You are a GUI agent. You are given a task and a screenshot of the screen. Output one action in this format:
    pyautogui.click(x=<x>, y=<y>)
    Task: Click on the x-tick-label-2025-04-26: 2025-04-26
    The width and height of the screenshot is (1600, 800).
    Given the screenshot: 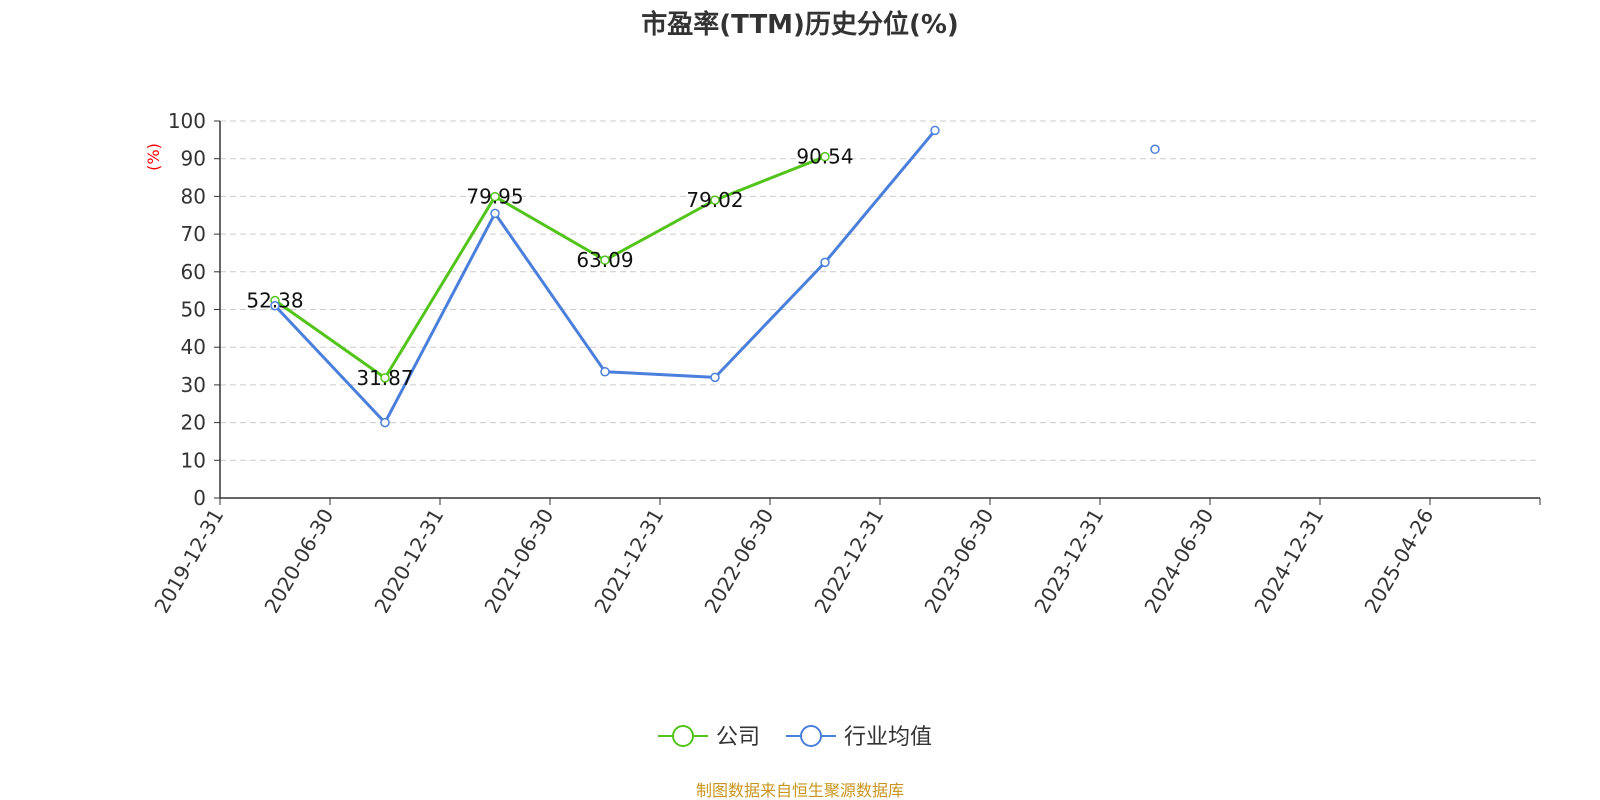 What is the action you would take?
    pyautogui.click(x=1398, y=561)
    